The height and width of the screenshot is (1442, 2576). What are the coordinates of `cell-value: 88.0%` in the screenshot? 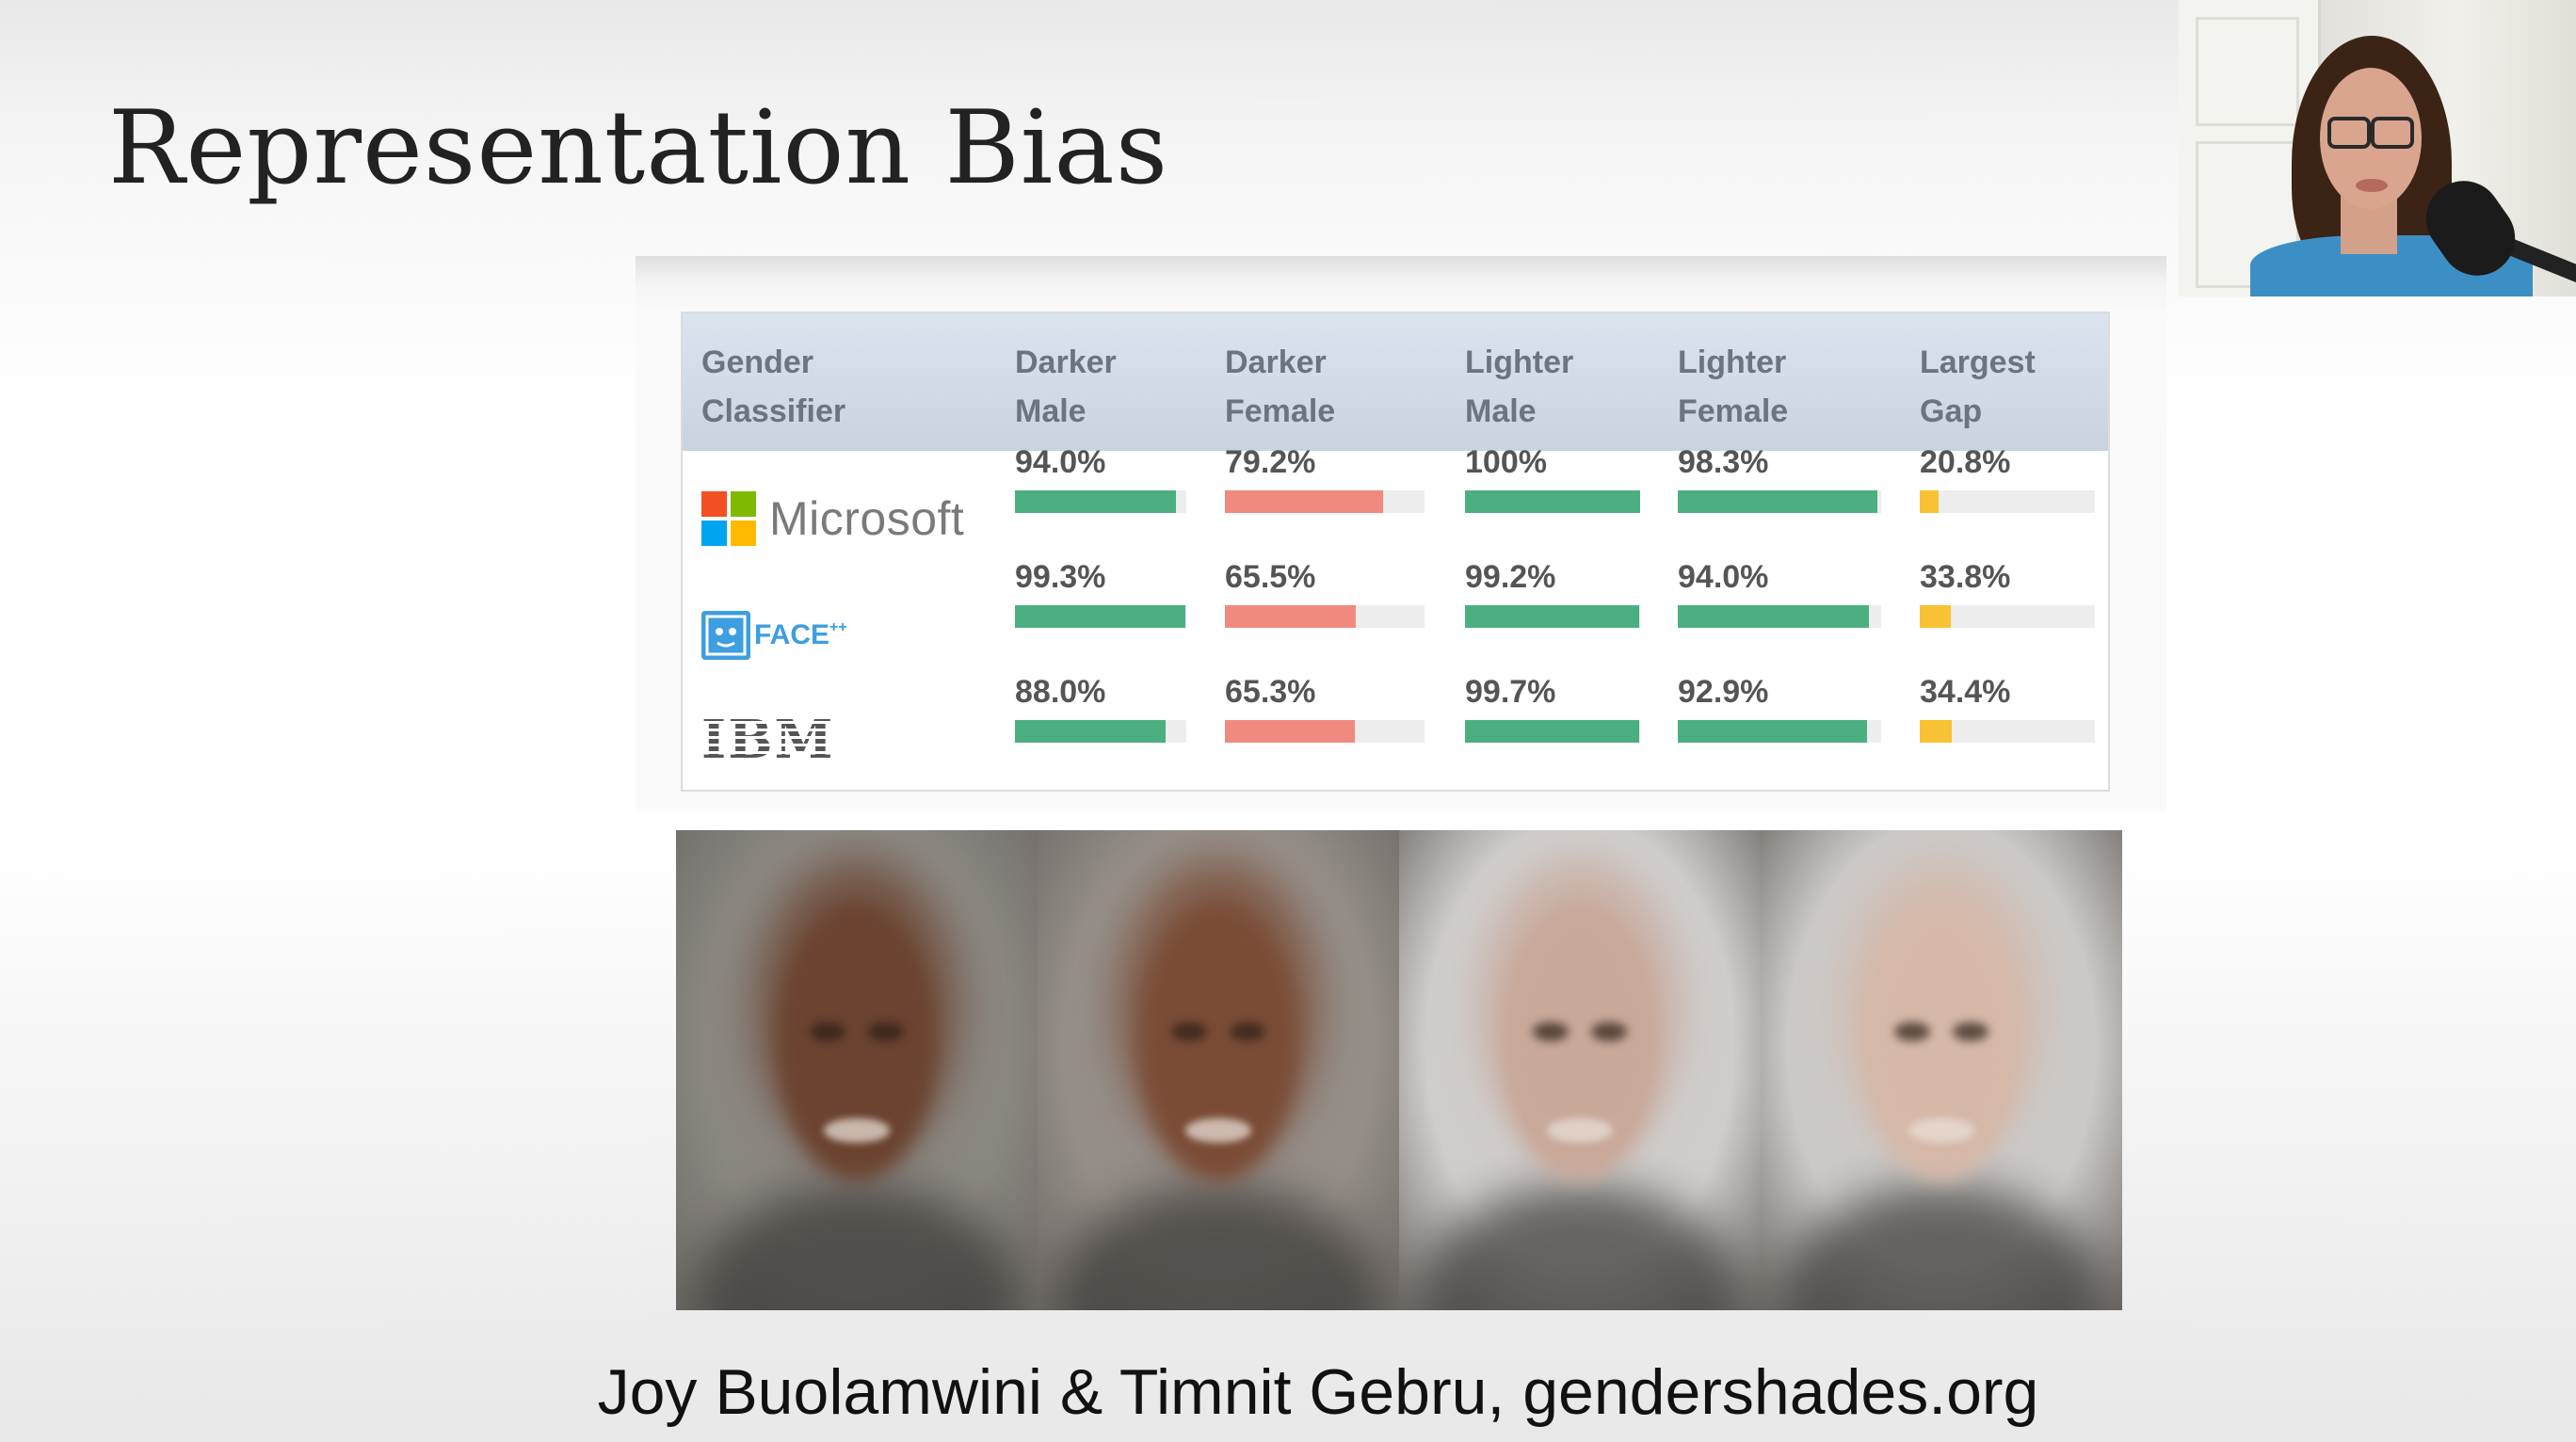 It's located at (1060, 692).